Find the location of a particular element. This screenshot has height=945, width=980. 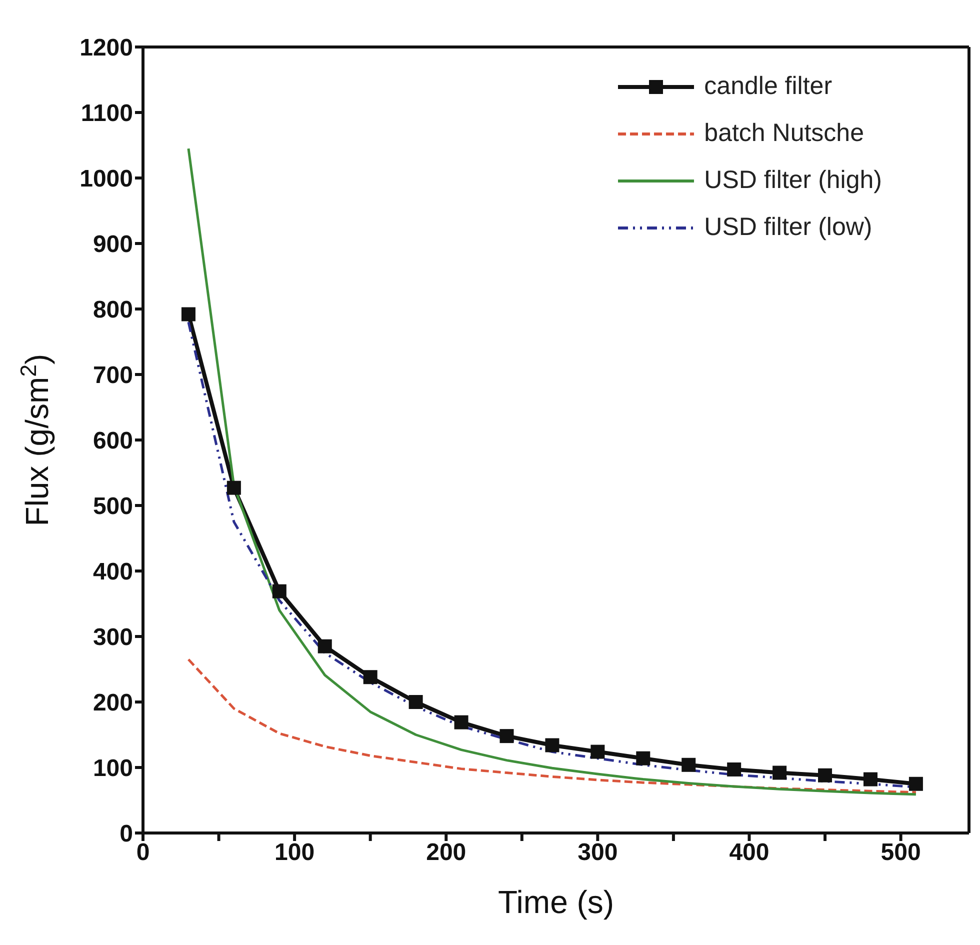

legend-label: USD filter (high) is located at coordinates (793, 180).